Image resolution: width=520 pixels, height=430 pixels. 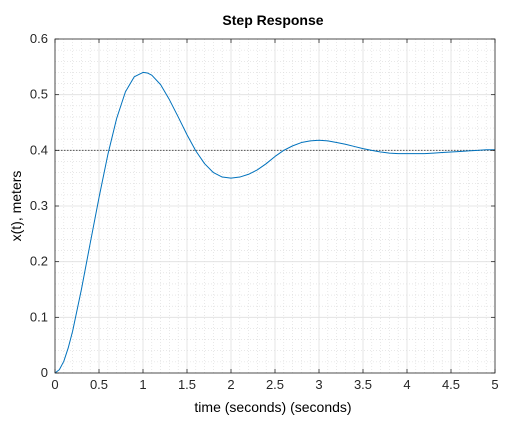 What do you see at coordinates (451, 384) in the screenshot?
I see `x-tick-label: 4.5` at bounding box center [451, 384].